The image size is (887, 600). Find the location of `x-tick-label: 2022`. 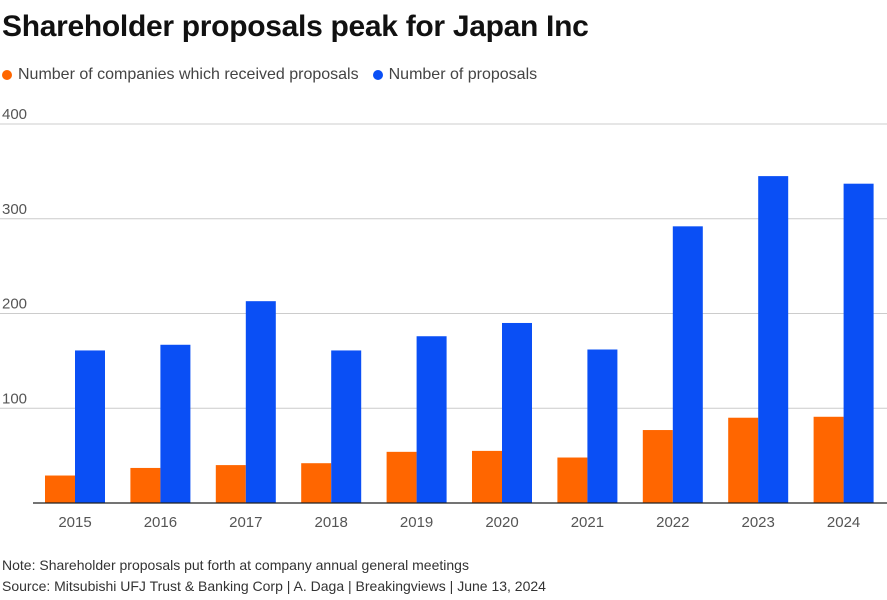

x-tick-label: 2022 is located at coordinates (672, 522).